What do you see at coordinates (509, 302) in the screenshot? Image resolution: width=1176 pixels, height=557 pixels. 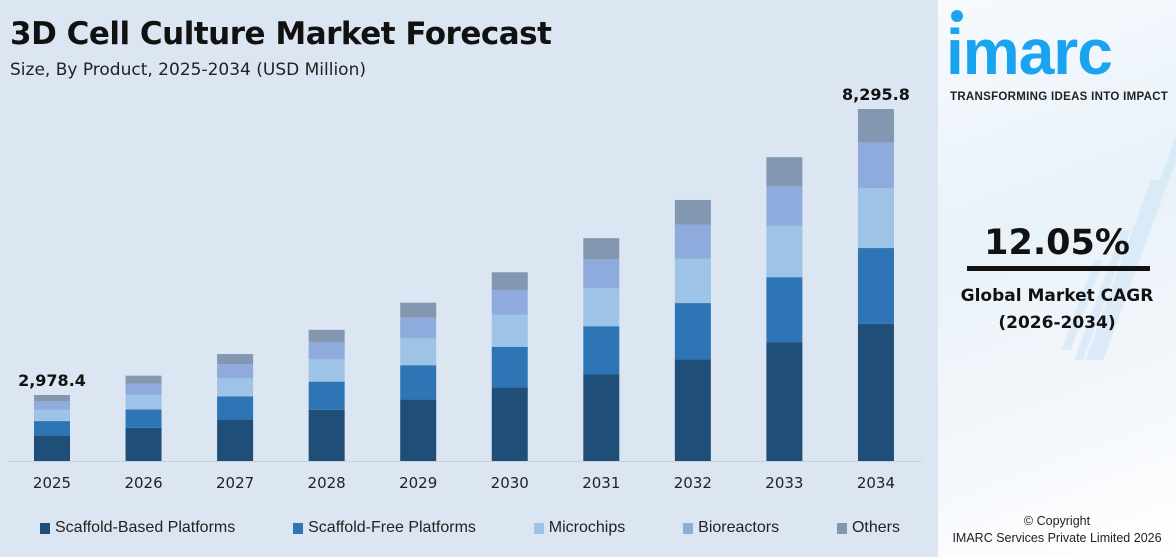 I see `bar-segment-bioreactors-2030` at bounding box center [509, 302].